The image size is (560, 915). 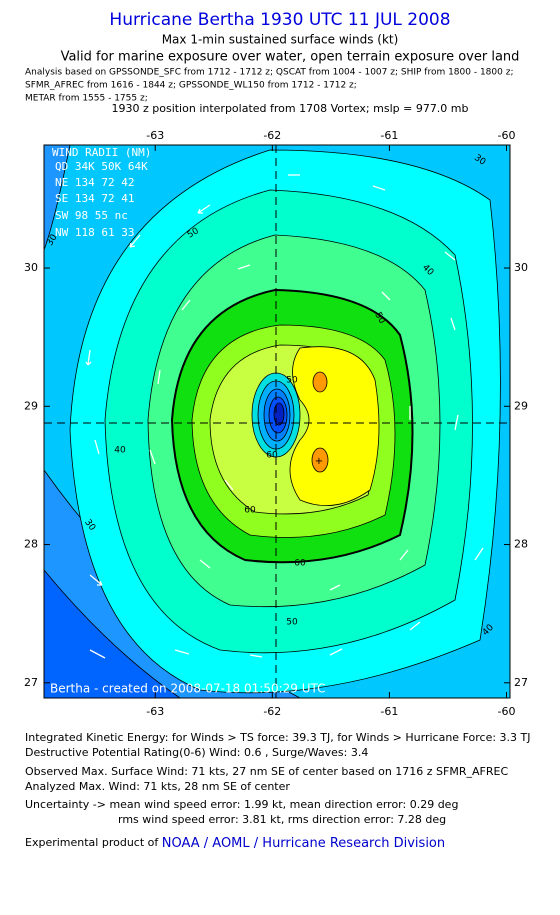 What do you see at coordinates (120, 451) in the screenshot?
I see `contour-label: 40` at bounding box center [120, 451].